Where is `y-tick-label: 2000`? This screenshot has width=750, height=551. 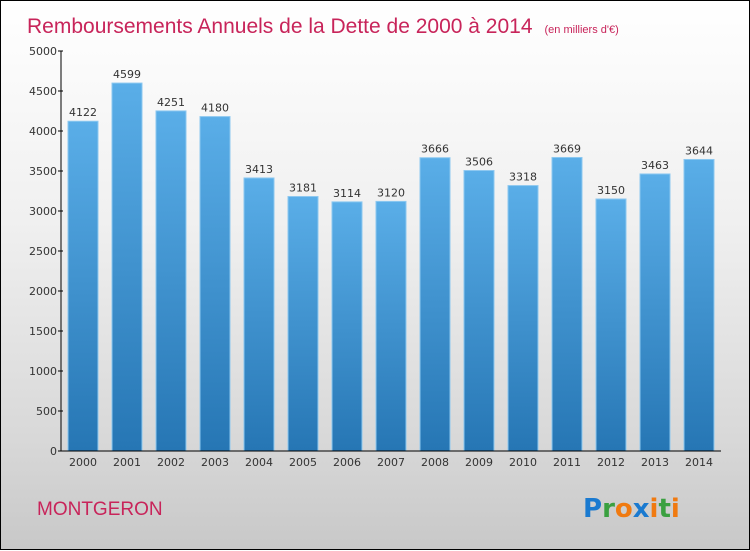 y-tick-label: 2000 is located at coordinates (43, 291).